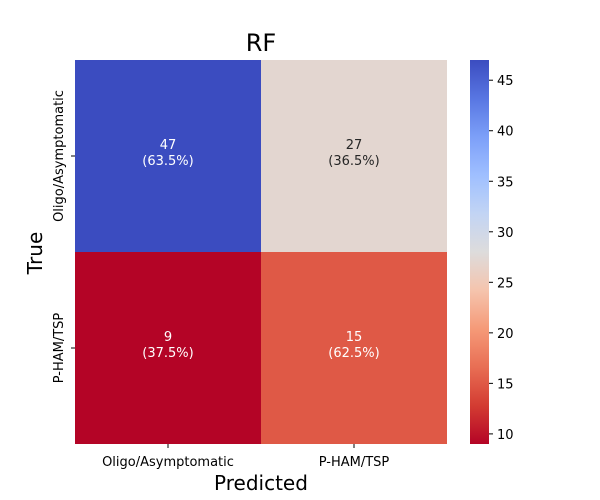  I want to click on x-tick-label: P-HAM/TSP, so click(354, 462).